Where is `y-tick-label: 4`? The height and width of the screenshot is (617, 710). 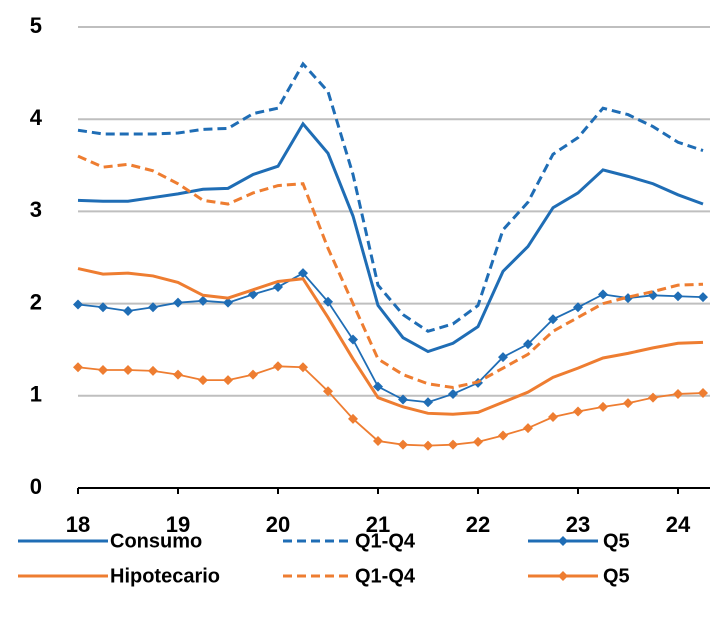
y-tick-label: 4 is located at coordinates (36, 117).